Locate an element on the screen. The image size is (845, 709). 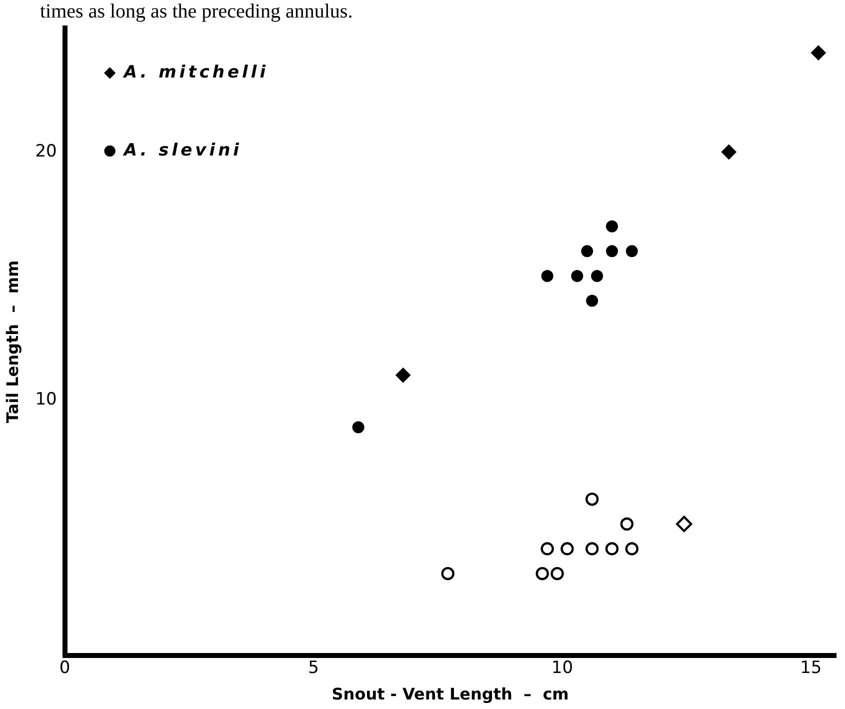
x-axis-title: Snout - Vent Length – cm is located at coordinates (450, 694).